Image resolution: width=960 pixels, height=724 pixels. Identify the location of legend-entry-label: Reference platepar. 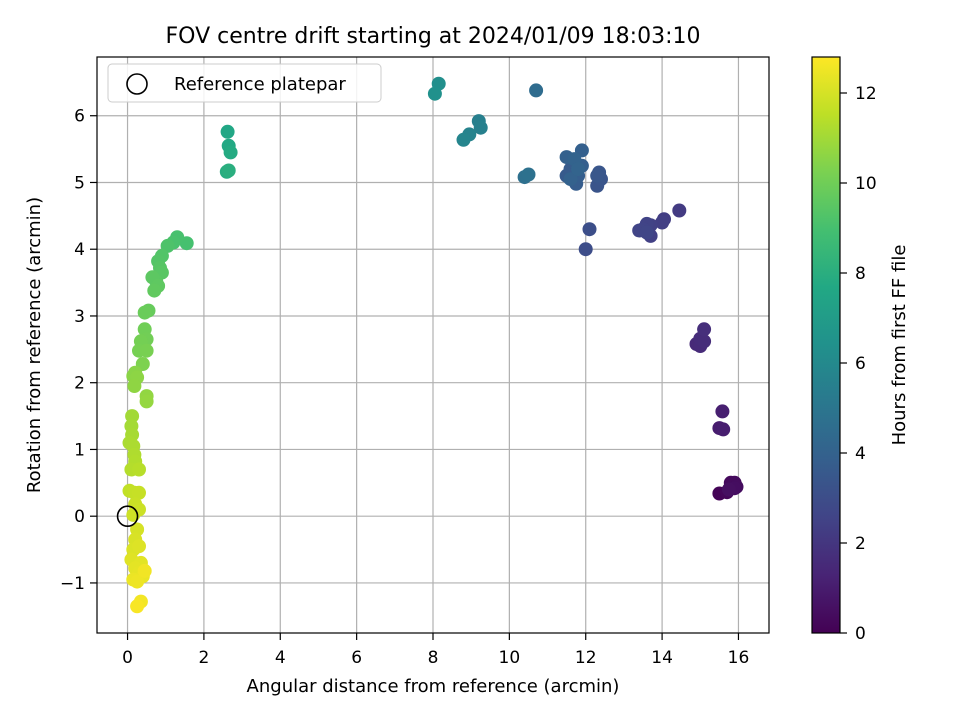
(260, 84).